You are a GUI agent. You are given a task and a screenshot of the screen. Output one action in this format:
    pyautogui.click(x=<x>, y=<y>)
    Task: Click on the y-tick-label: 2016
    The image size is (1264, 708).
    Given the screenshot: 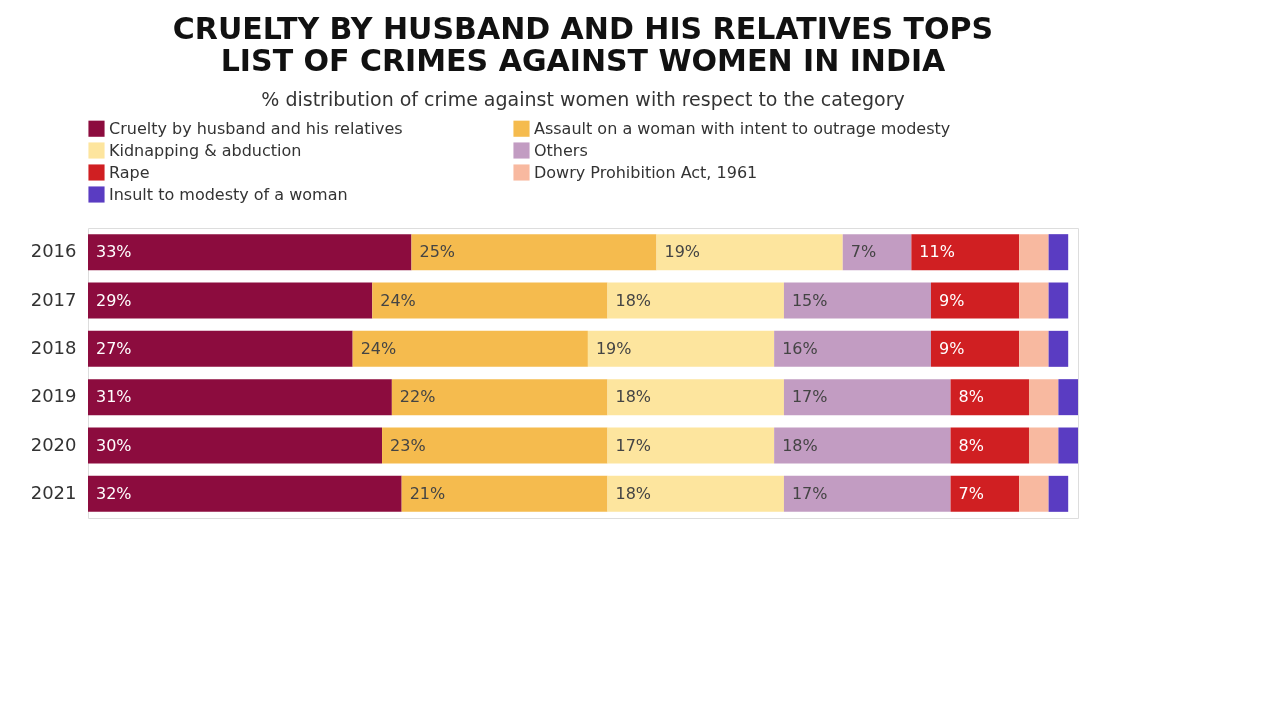 What is the action you would take?
    pyautogui.click(x=53, y=251)
    